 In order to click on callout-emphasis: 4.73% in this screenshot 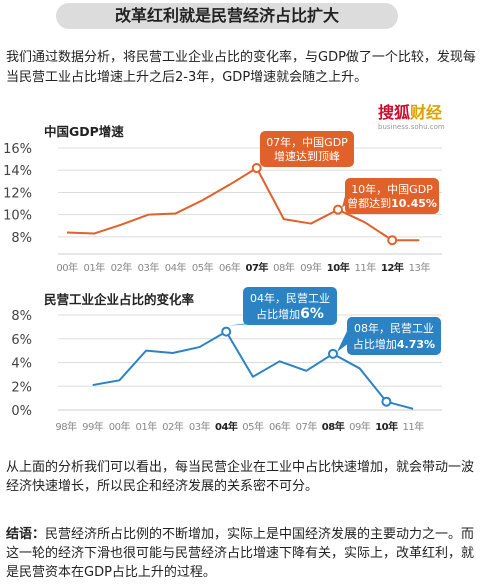, I will do `click(416, 344)`.